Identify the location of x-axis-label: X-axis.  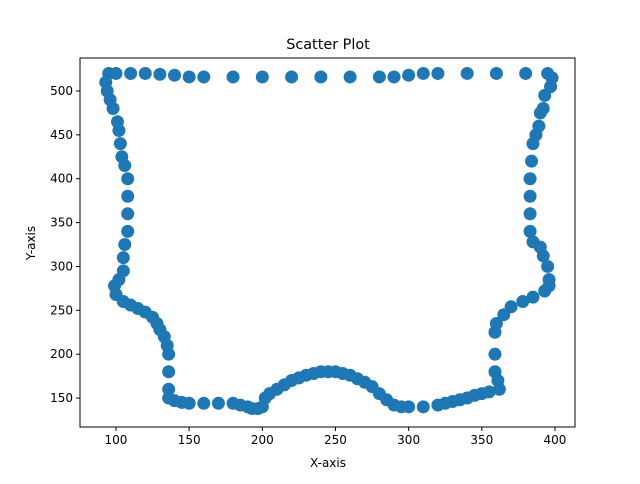
(328, 463).